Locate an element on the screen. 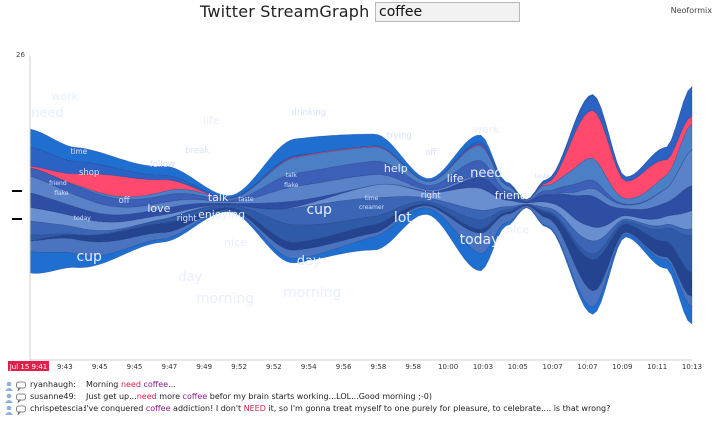  x-tick-label: 10:13 is located at coordinates (692, 367).